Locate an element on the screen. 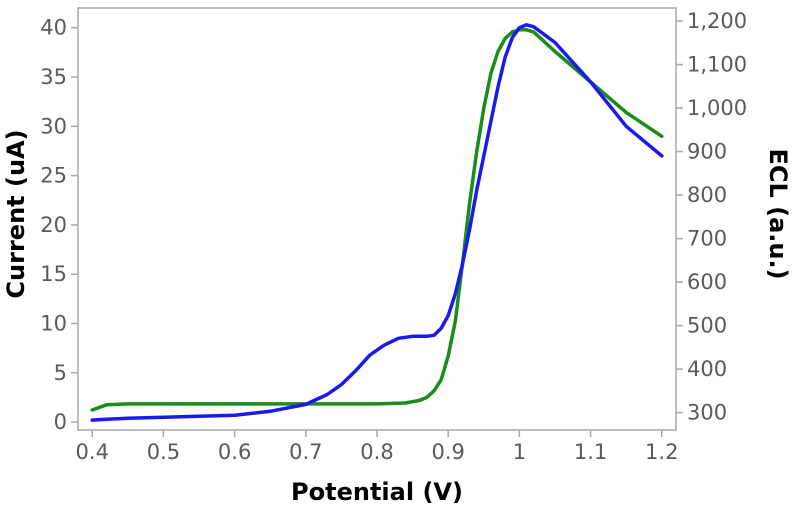 Image resolution: width=800 pixels, height=507 pixels. y-tick-label: 35 is located at coordinates (53, 77).